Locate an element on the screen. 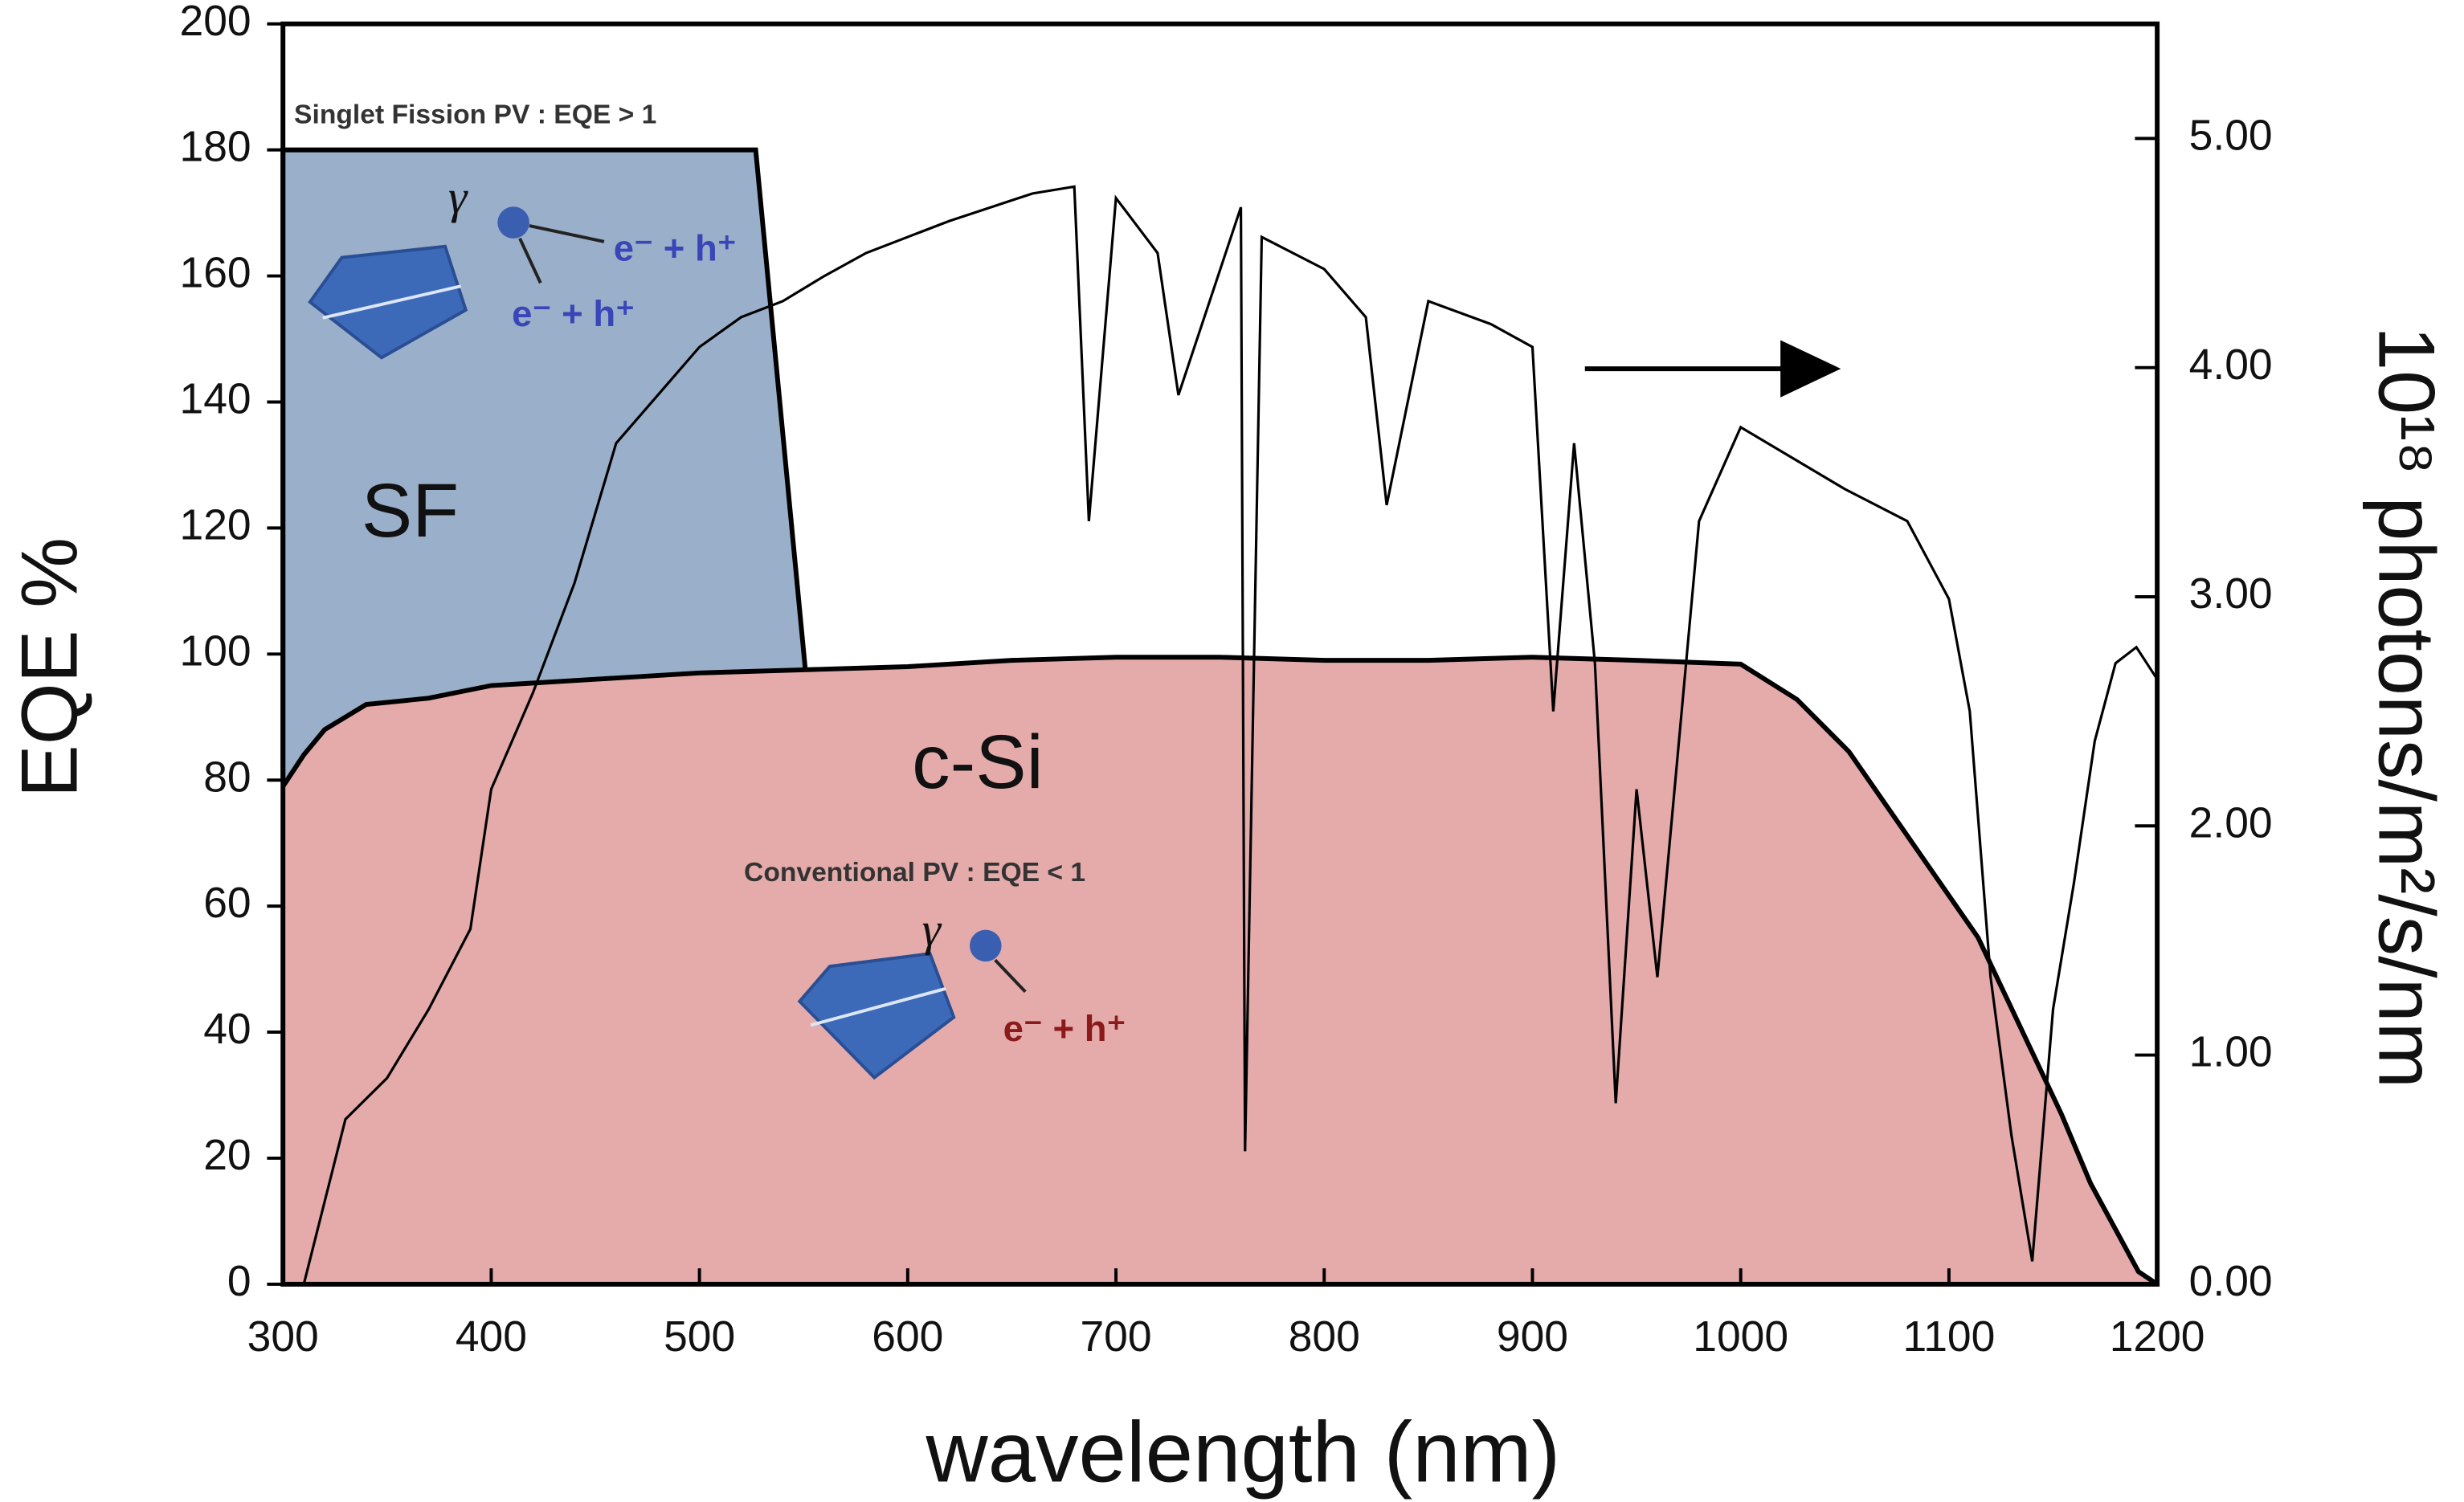 The image size is (2464, 1502). y-tick-label: 160 is located at coordinates (216, 273).